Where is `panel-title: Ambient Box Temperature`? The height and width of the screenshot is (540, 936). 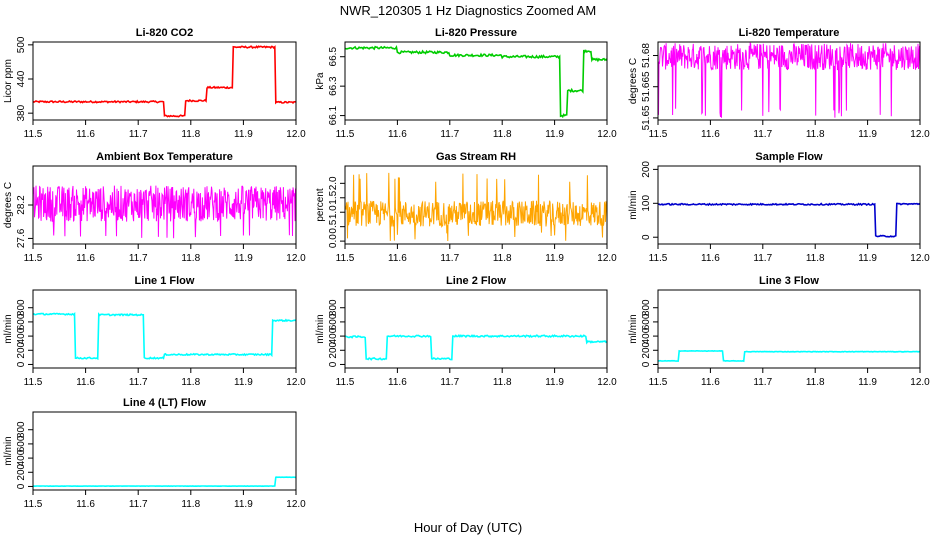
panel-title: Ambient Box Temperature is located at coordinates (164, 157).